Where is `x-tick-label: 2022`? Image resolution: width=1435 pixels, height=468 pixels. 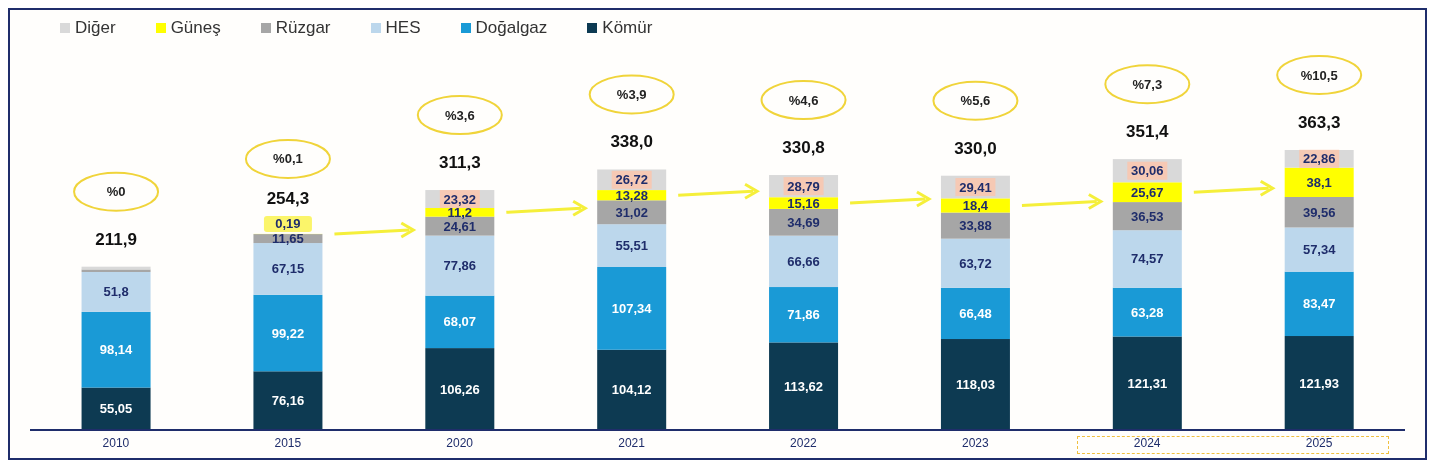 x-tick-label: 2022 is located at coordinates (804, 442).